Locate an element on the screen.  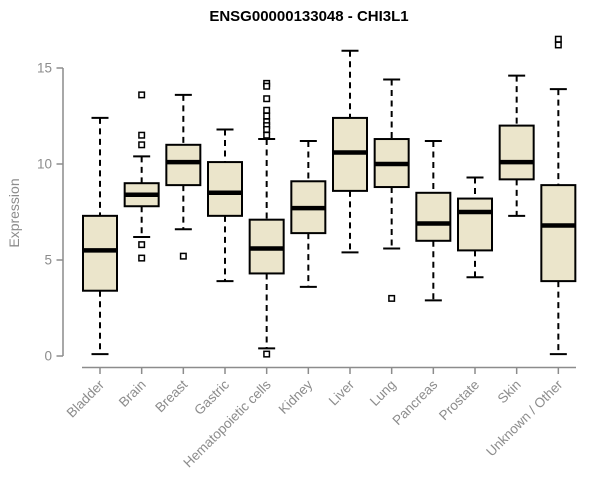
y-tick-label: 10 is located at coordinates (44, 164).